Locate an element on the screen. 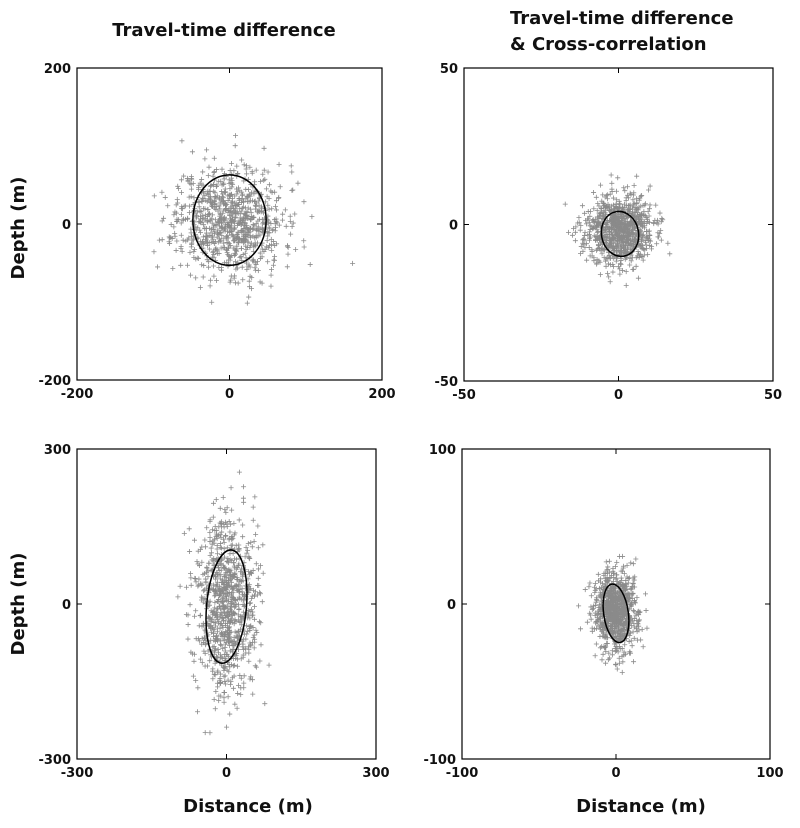 This screenshot has height=828, width=800. x-tick-label: 300 is located at coordinates (375, 773).